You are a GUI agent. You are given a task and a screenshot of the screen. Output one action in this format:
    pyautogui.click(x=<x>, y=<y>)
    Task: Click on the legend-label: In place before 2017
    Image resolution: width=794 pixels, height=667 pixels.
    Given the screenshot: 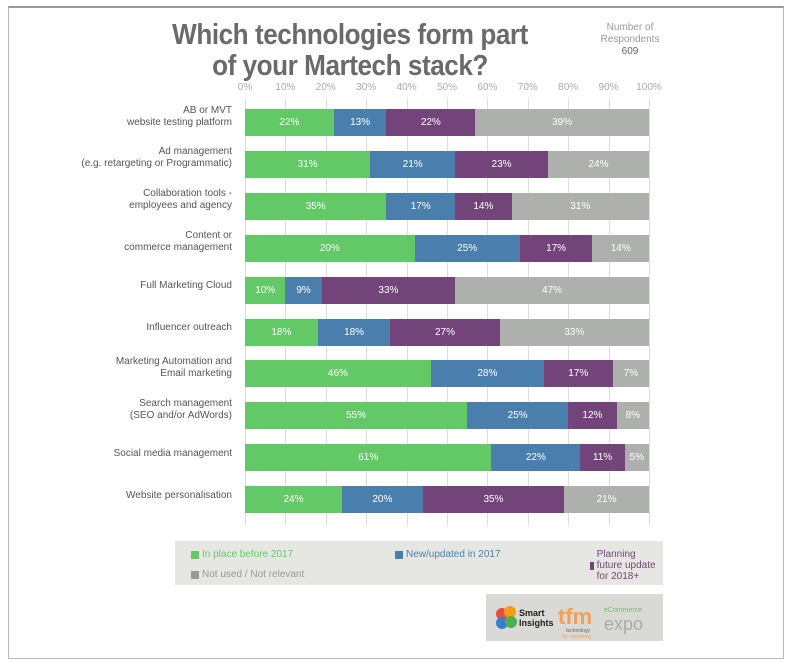 What is the action you would take?
    pyautogui.click(x=248, y=554)
    